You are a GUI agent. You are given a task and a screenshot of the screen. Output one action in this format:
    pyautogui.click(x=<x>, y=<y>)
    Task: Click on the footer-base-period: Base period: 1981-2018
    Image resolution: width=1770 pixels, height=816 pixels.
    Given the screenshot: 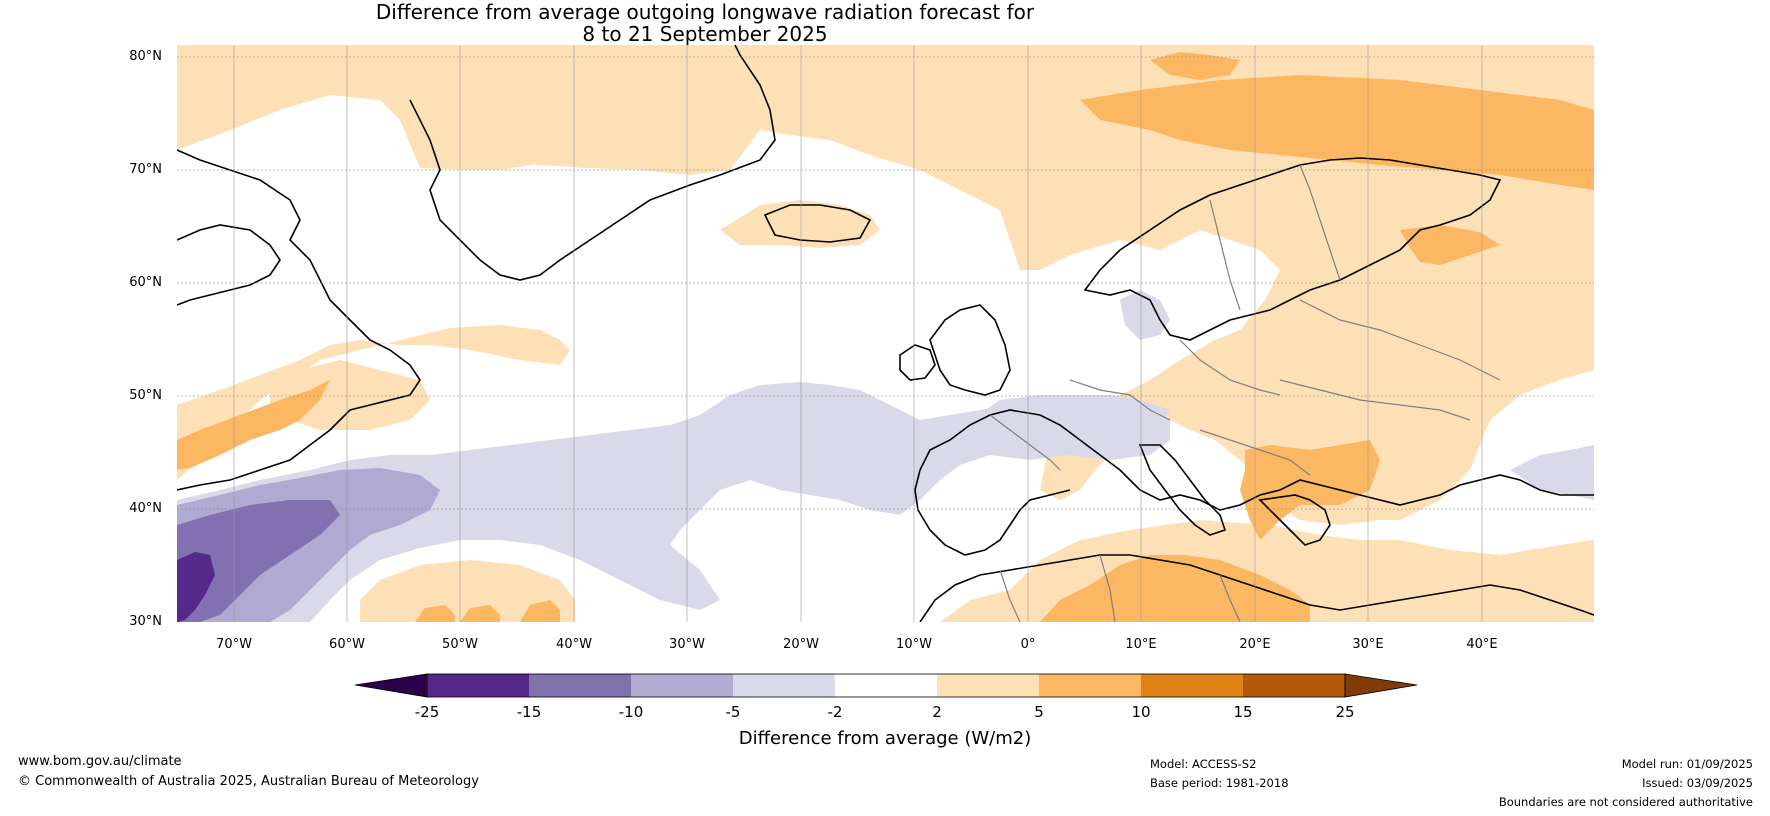 What is the action you would take?
    pyautogui.click(x=1219, y=783)
    